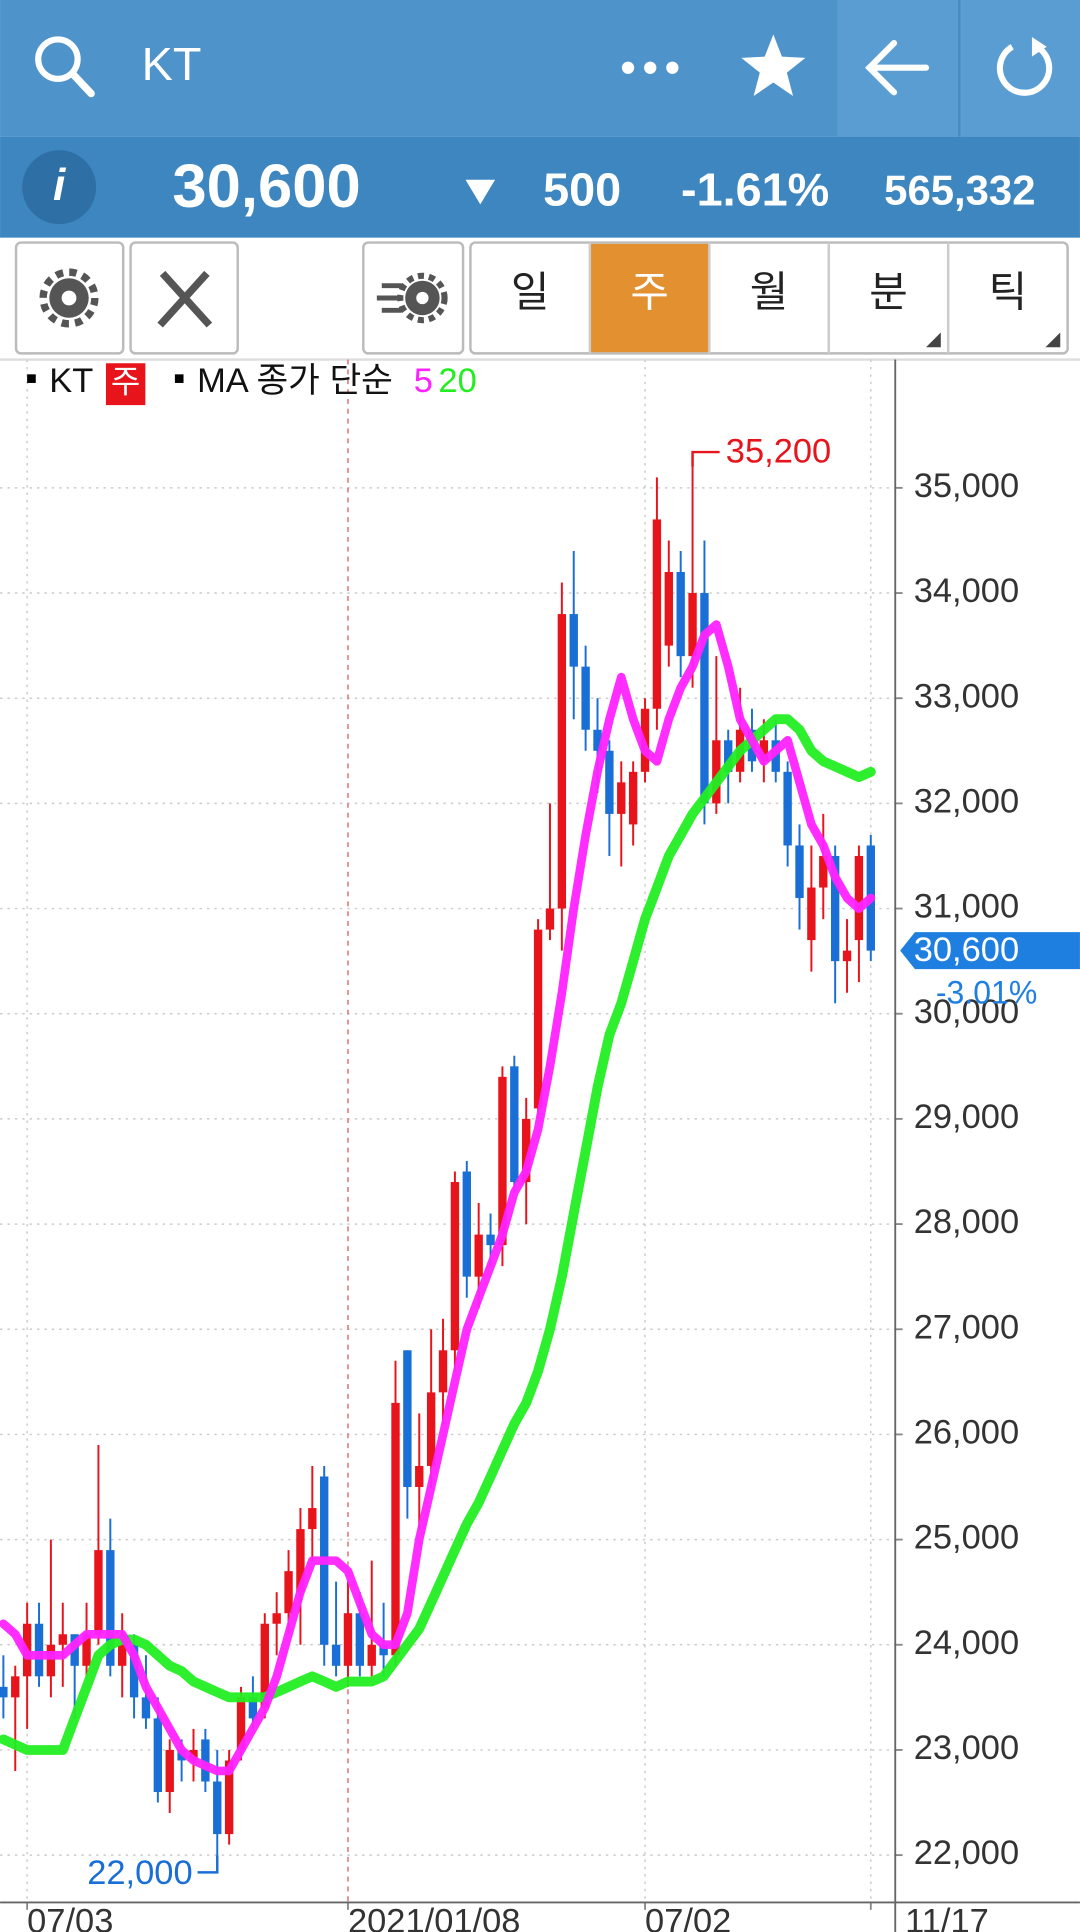 Image resolution: width=1080 pixels, height=1932 pixels. Describe the element at coordinates (705, 458) in the screenshot. I see `max-marker-arrow` at that location.